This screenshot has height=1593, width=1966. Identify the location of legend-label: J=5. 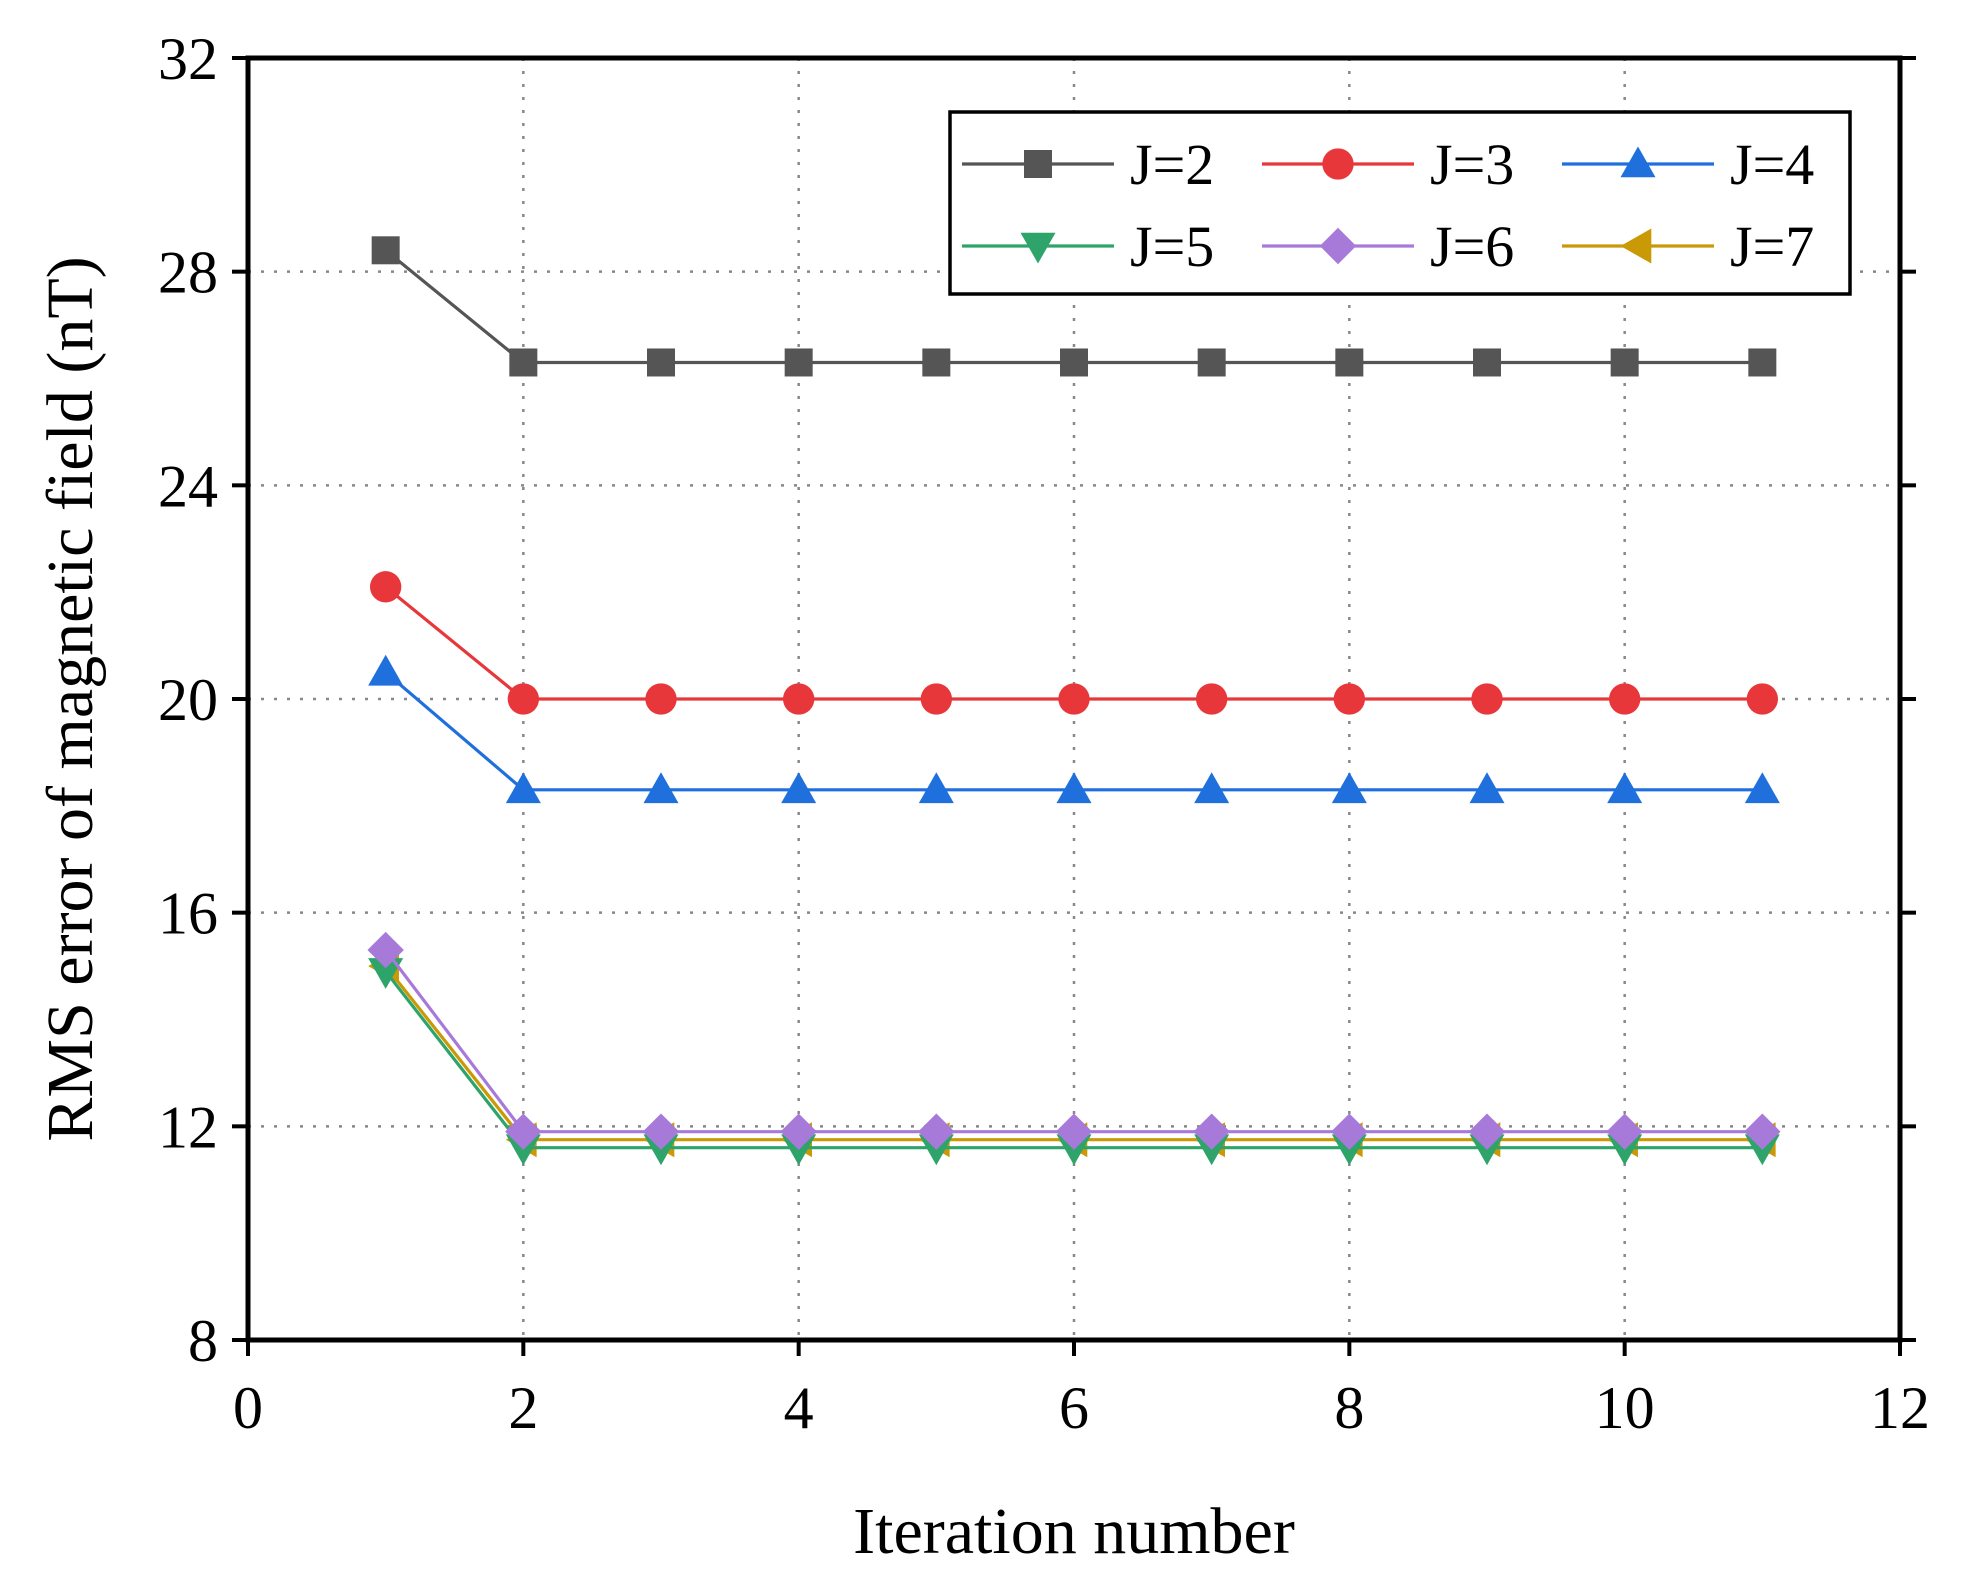
(1172, 246).